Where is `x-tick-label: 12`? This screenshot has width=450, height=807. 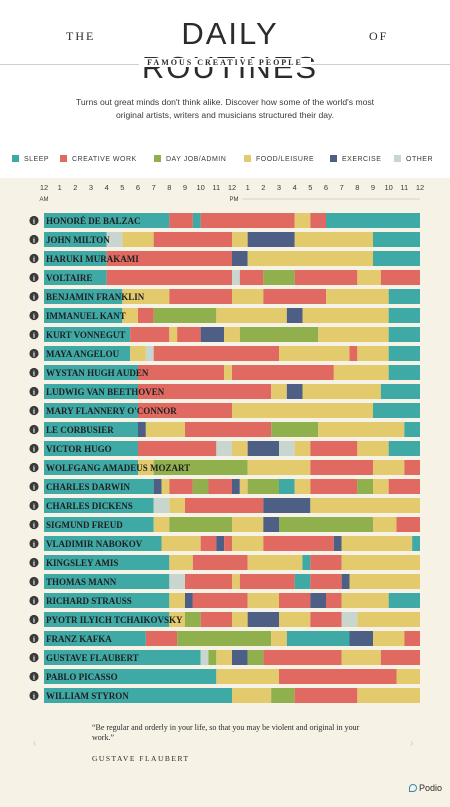 x-tick-label: 12 is located at coordinates (232, 187).